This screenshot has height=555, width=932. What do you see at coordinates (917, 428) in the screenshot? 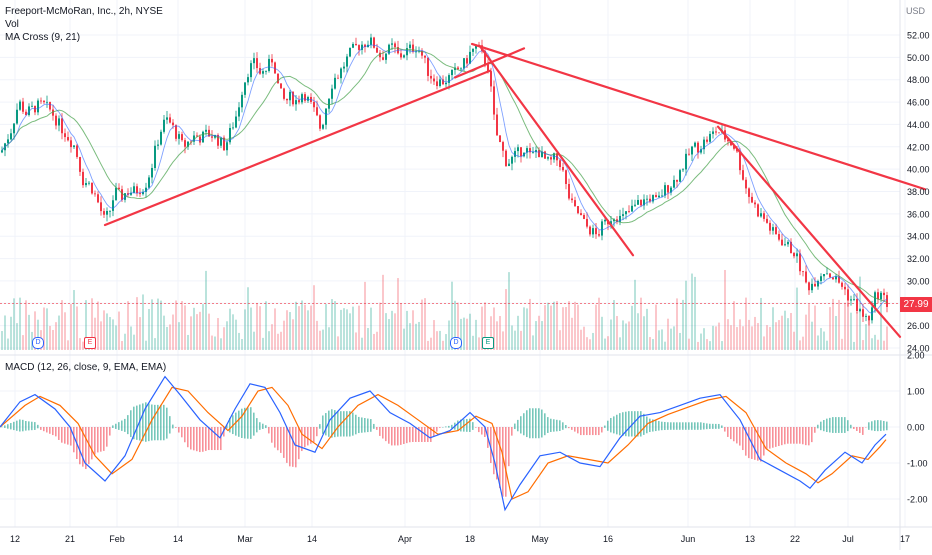
I see `macd-axis: 2.00 1.00 0.00 -1.00 -2.00` at bounding box center [917, 428].